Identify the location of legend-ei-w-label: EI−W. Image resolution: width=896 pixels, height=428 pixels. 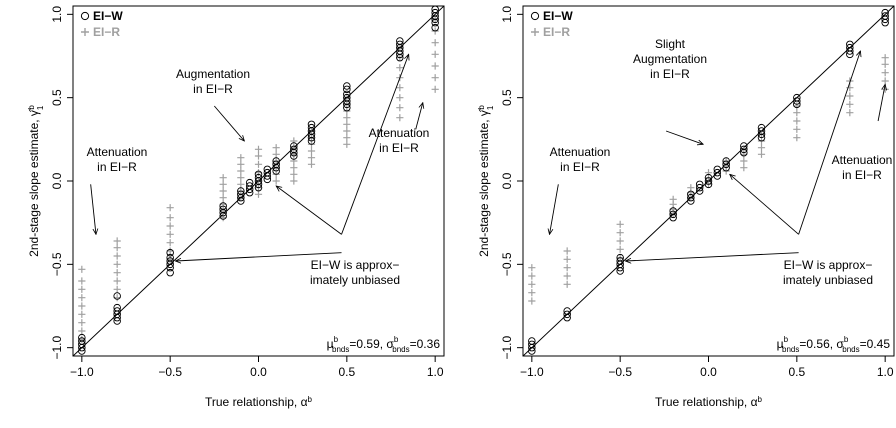
(558, 16).